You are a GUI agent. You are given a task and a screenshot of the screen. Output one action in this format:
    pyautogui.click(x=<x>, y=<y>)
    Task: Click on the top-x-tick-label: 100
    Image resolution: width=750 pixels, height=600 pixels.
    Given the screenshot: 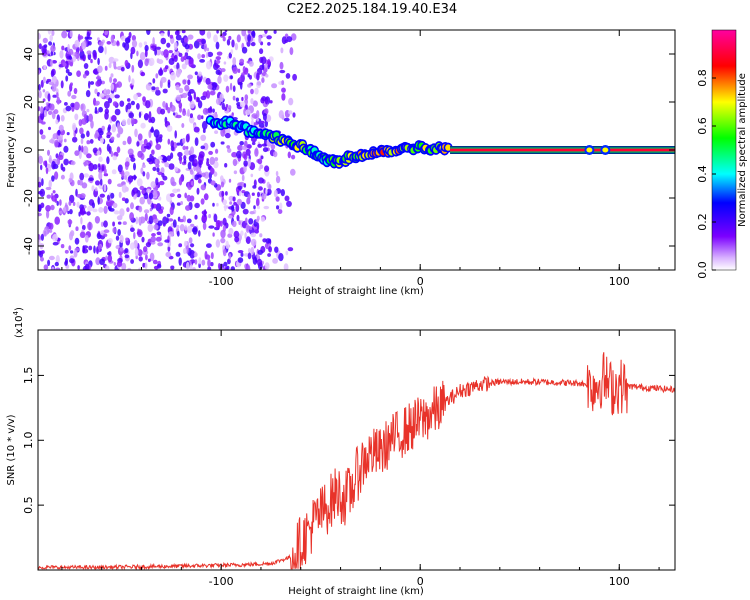 What is the action you would take?
    pyautogui.click(x=619, y=281)
    